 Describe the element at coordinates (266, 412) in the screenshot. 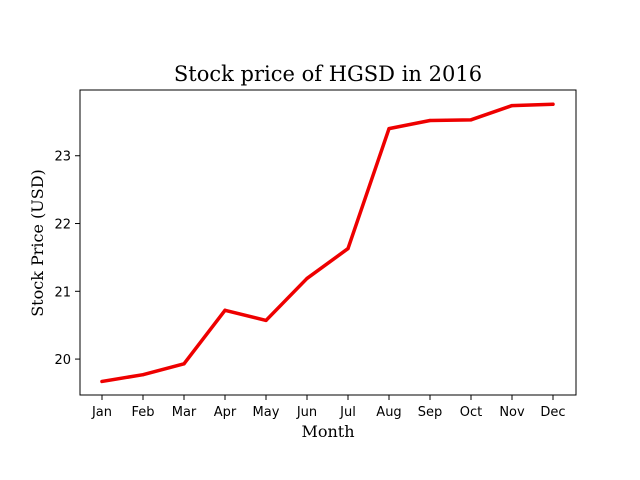

I see `x-tick-label: May` at that location.